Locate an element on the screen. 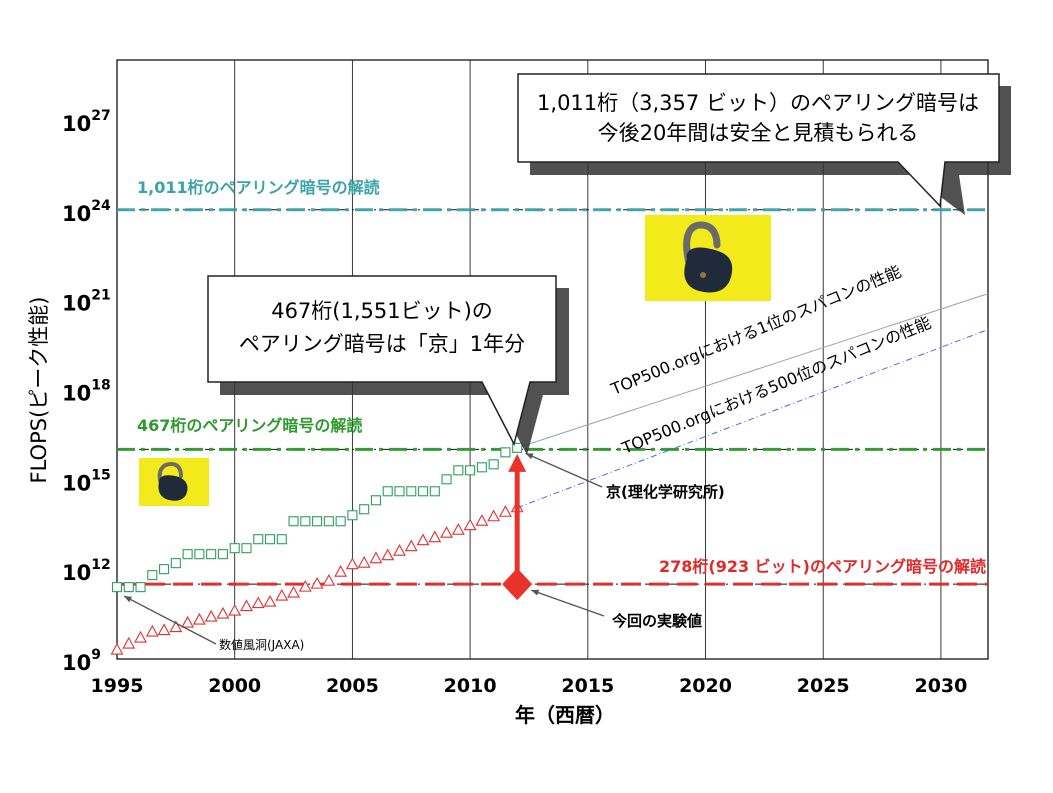 The height and width of the screenshot is (793, 1053). pointer-kei-head is located at coordinates (529, 456).